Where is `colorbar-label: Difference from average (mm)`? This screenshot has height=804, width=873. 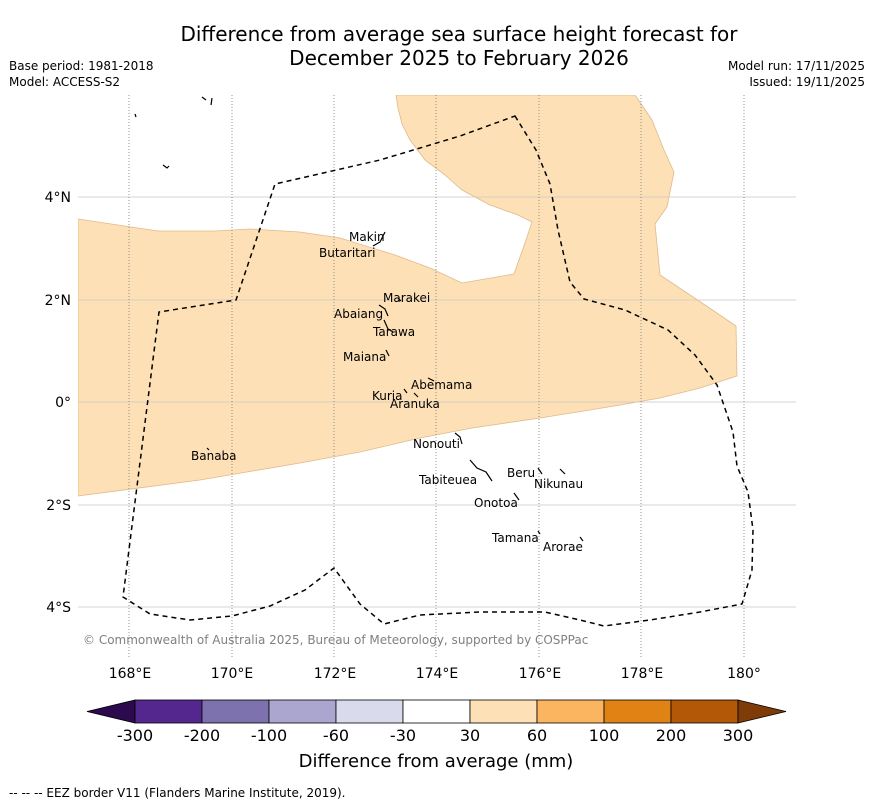
colorbar-label: Difference from average (mm) is located at coordinates (436, 761).